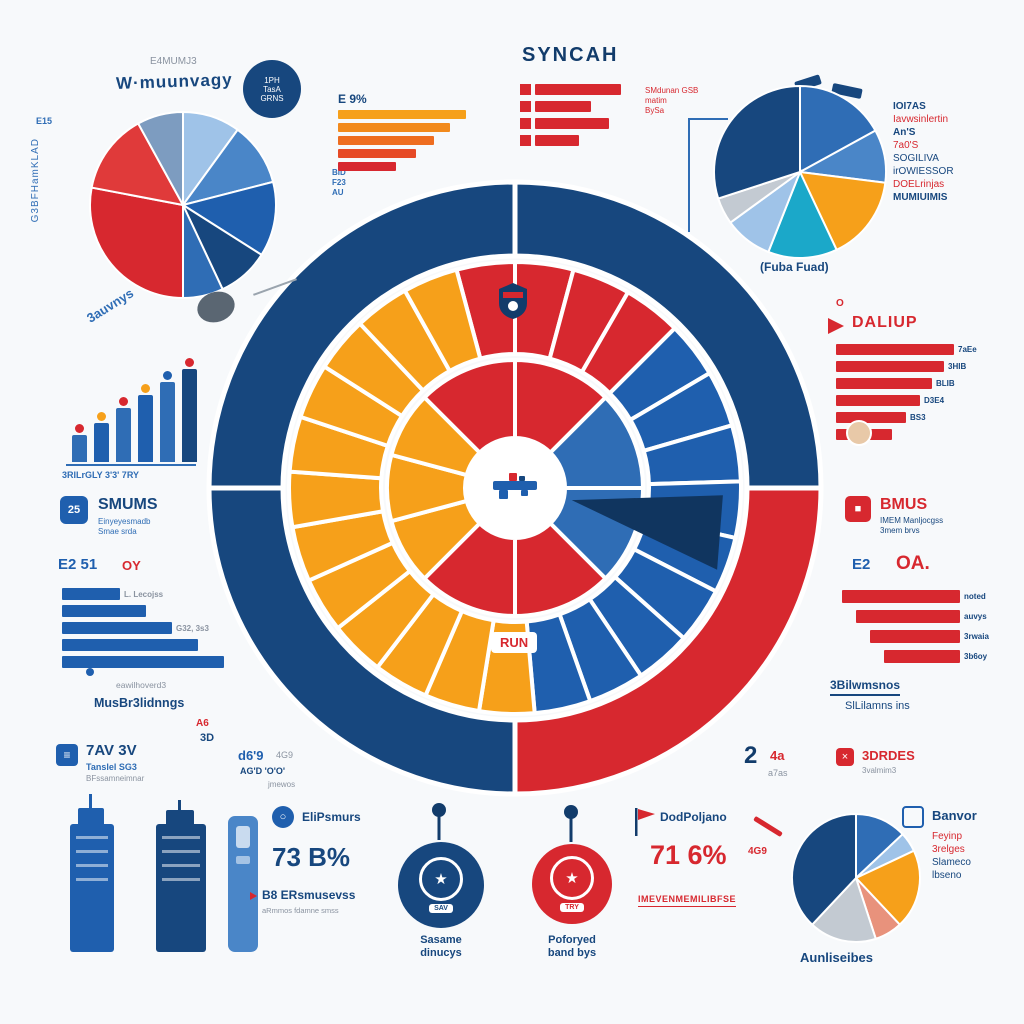 This screenshot has height=1024, width=1024. Describe the element at coordinates (913, 563) in the screenshot. I see `oa-right-label: OA.` at that location.